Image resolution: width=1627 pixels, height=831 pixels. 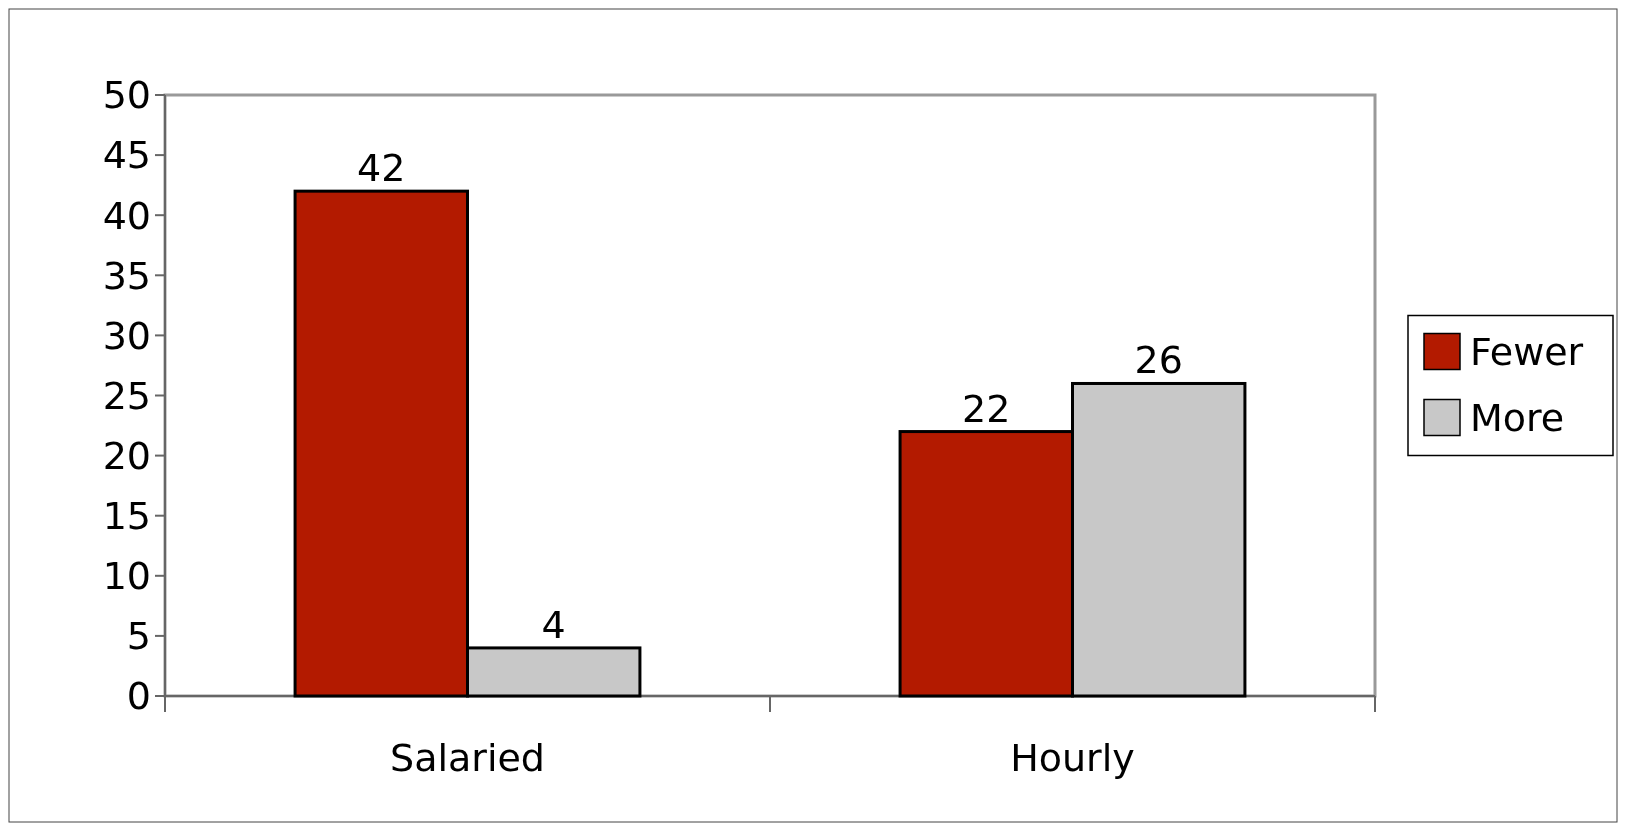 What do you see at coordinates (126, 275) in the screenshot?
I see `y-tick-label: 35` at bounding box center [126, 275].